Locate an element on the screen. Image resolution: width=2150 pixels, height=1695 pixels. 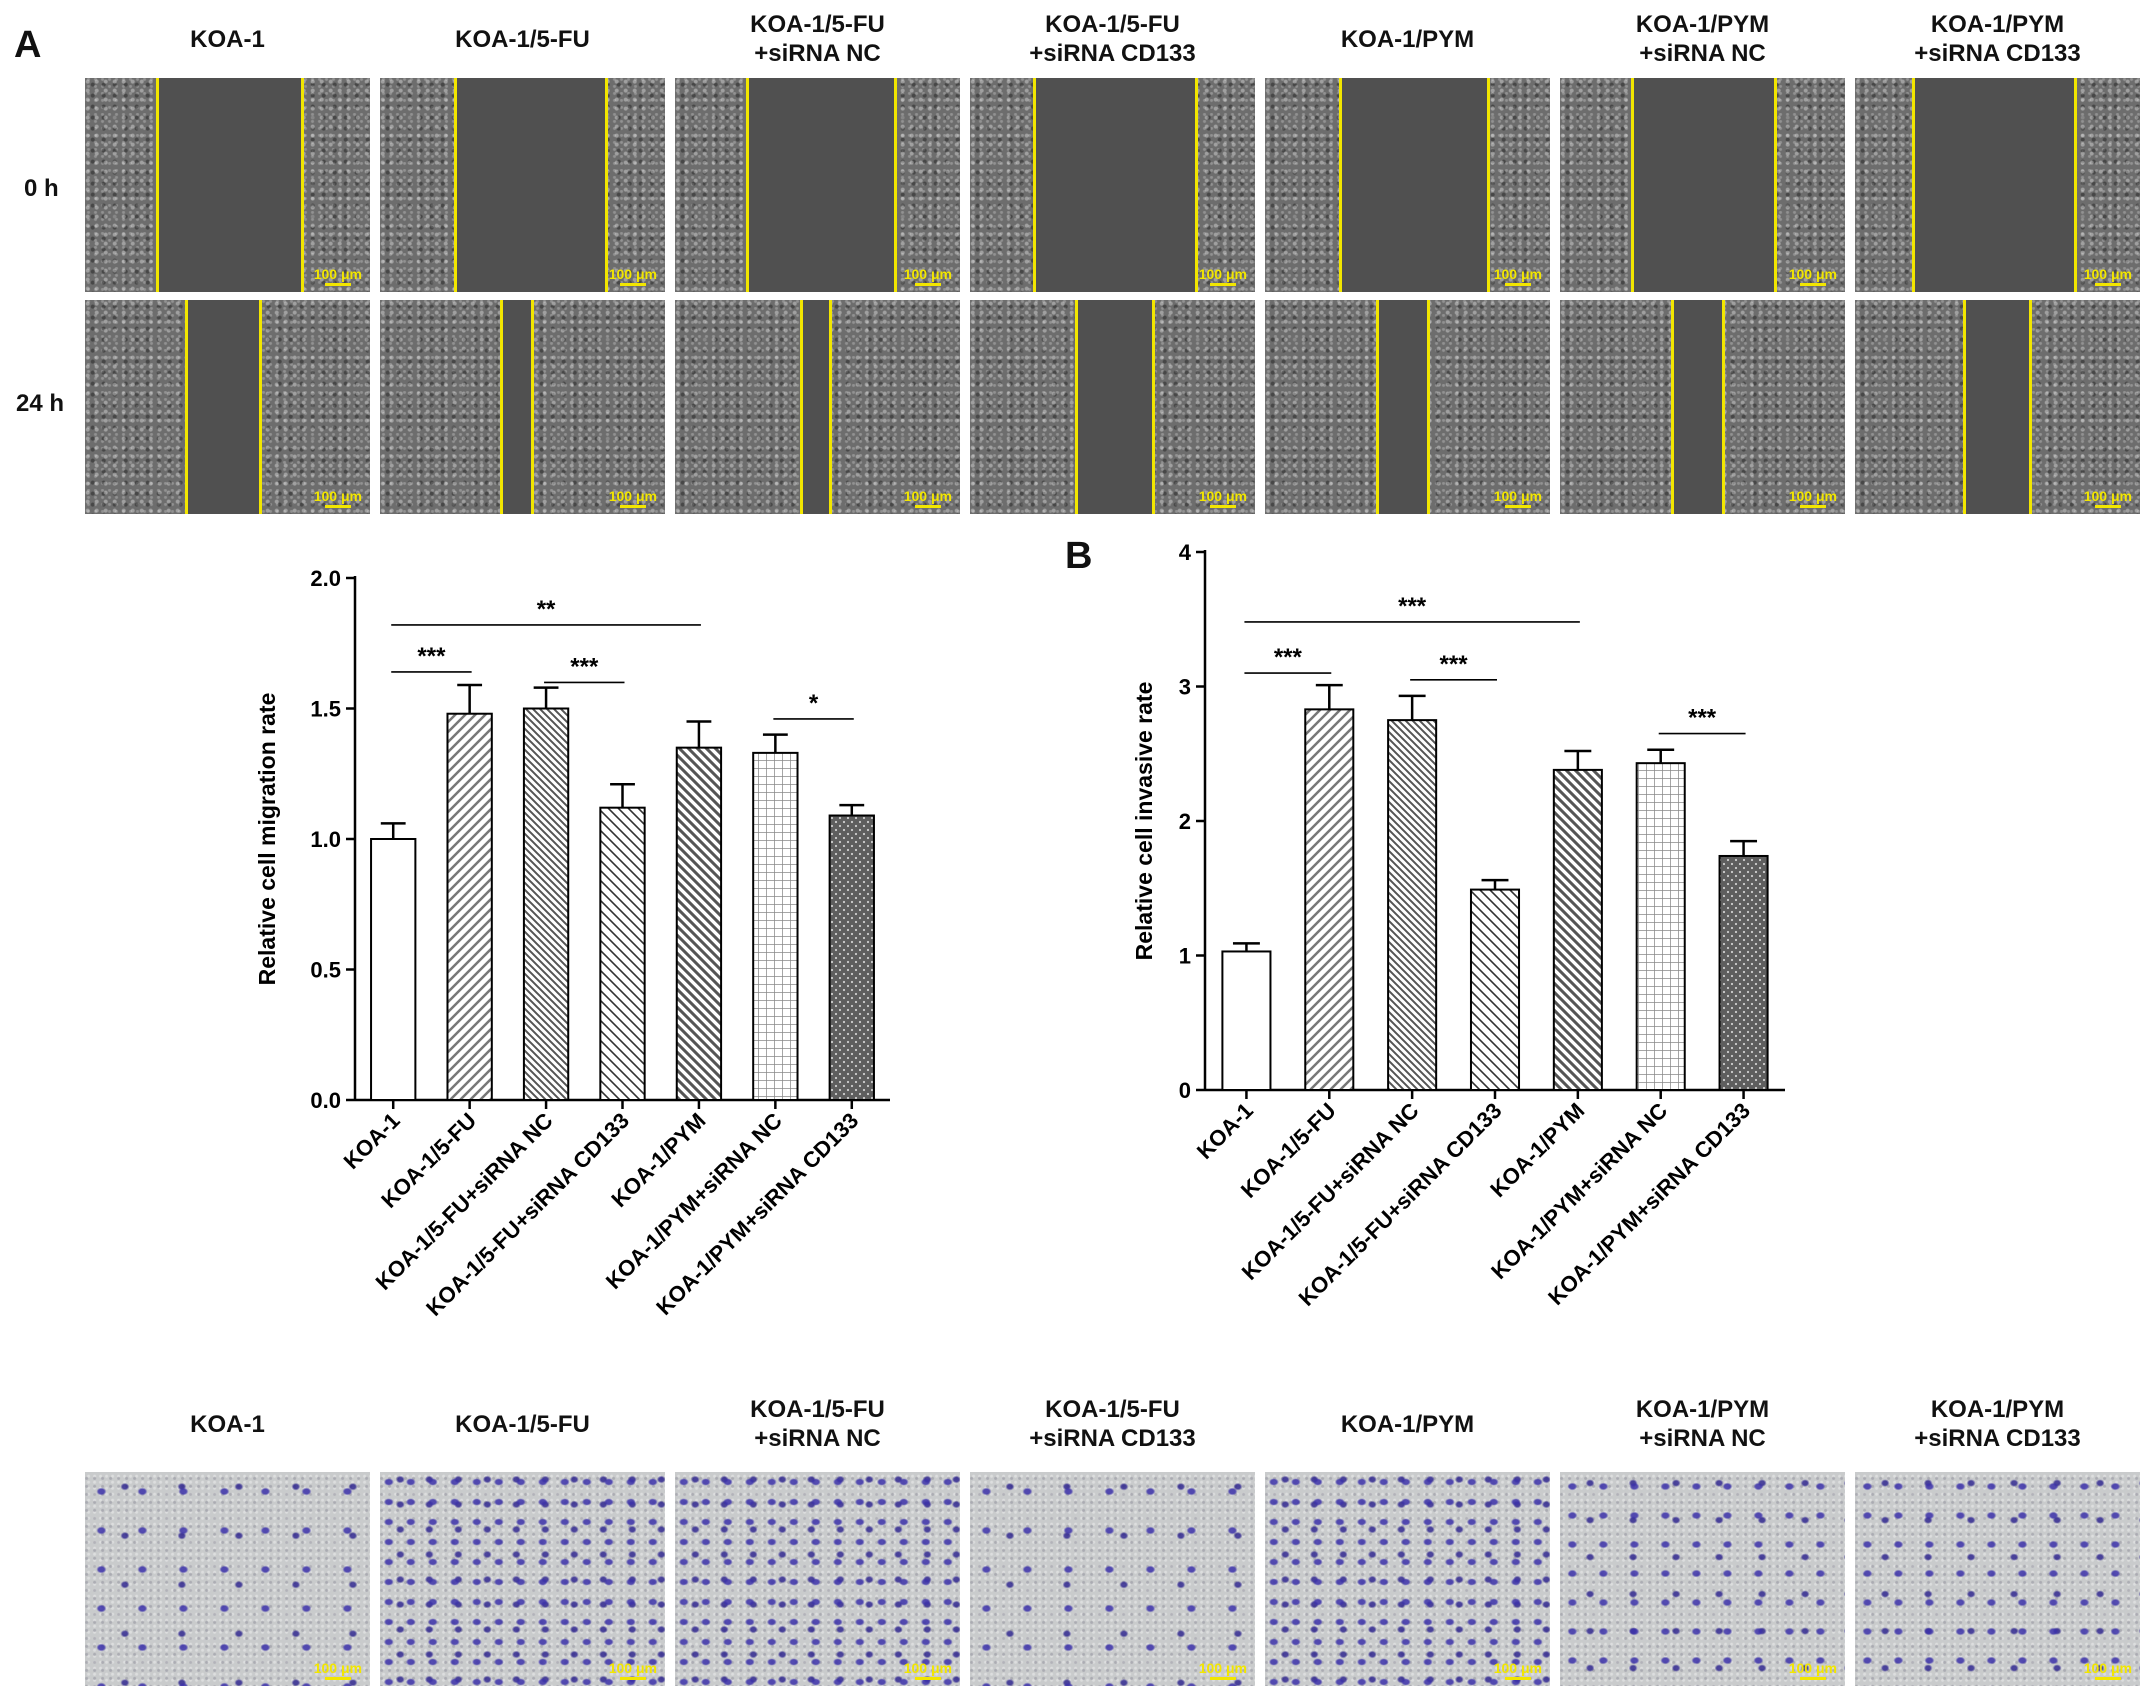
y-tick-label: 0.5 is located at coordinates (325, 970).